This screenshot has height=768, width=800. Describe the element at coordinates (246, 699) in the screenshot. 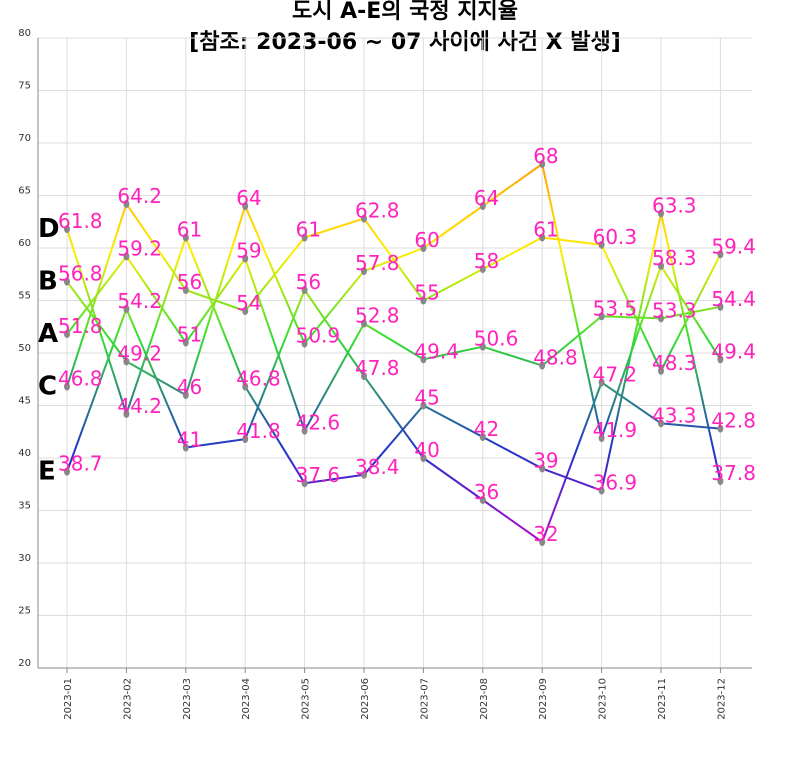

I see `x-tick-label: 2023-04` at that location.